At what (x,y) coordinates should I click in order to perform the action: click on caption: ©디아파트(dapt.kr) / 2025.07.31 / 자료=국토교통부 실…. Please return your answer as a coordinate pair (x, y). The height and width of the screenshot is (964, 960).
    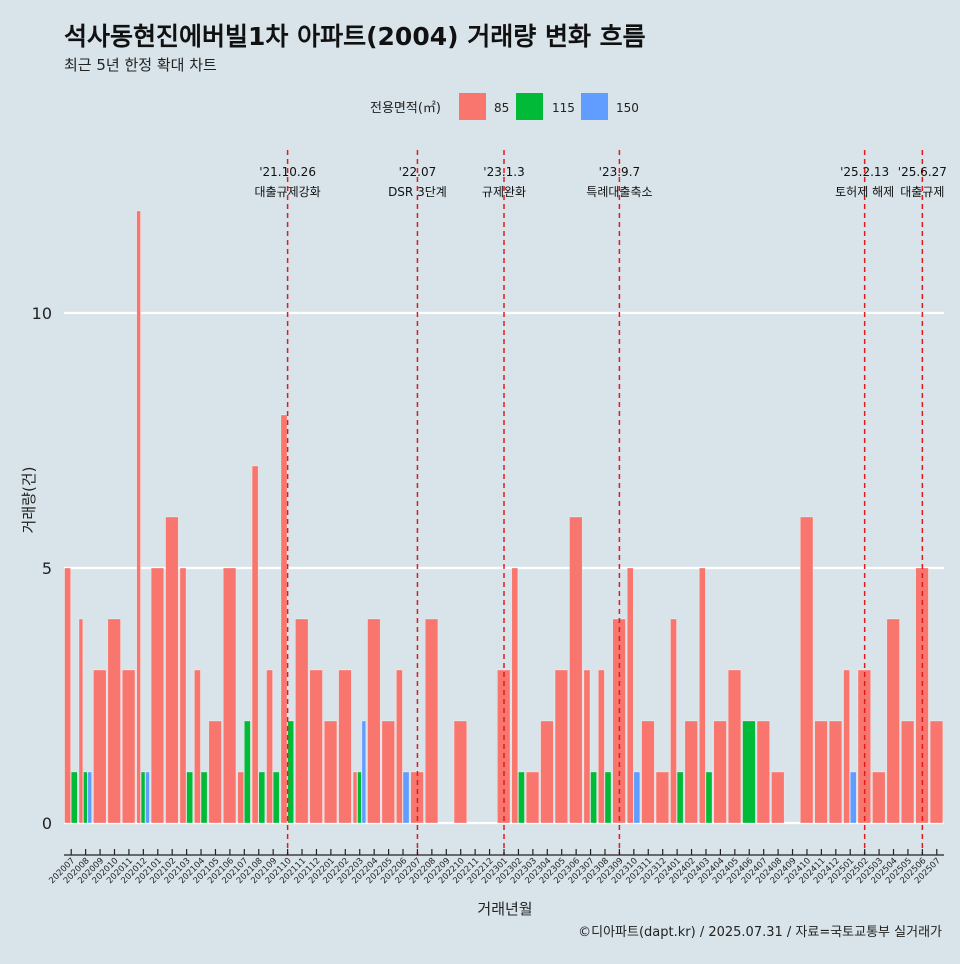
    Looking at the image, I should click on (760, 932).